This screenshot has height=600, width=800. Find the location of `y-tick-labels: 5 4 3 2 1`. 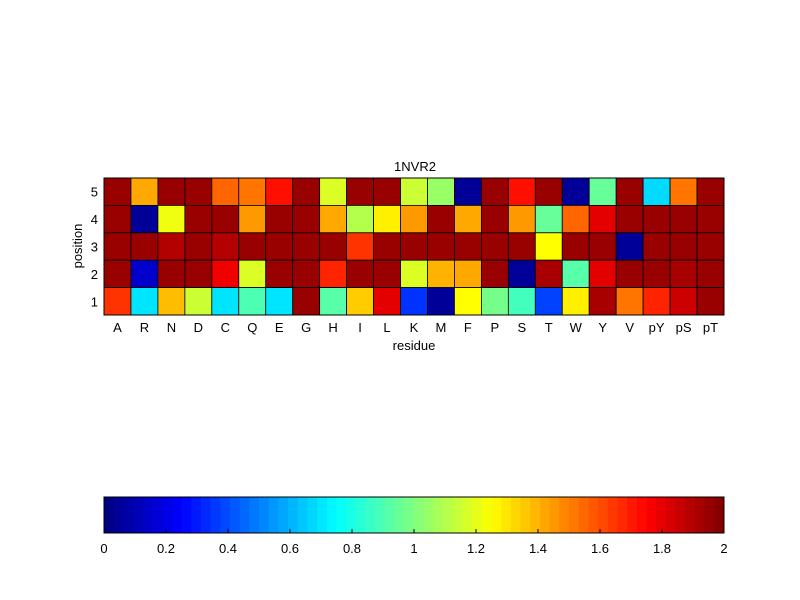

y-tick-labels: 5 4 3 2 1 is located at coordinates (94, 247).